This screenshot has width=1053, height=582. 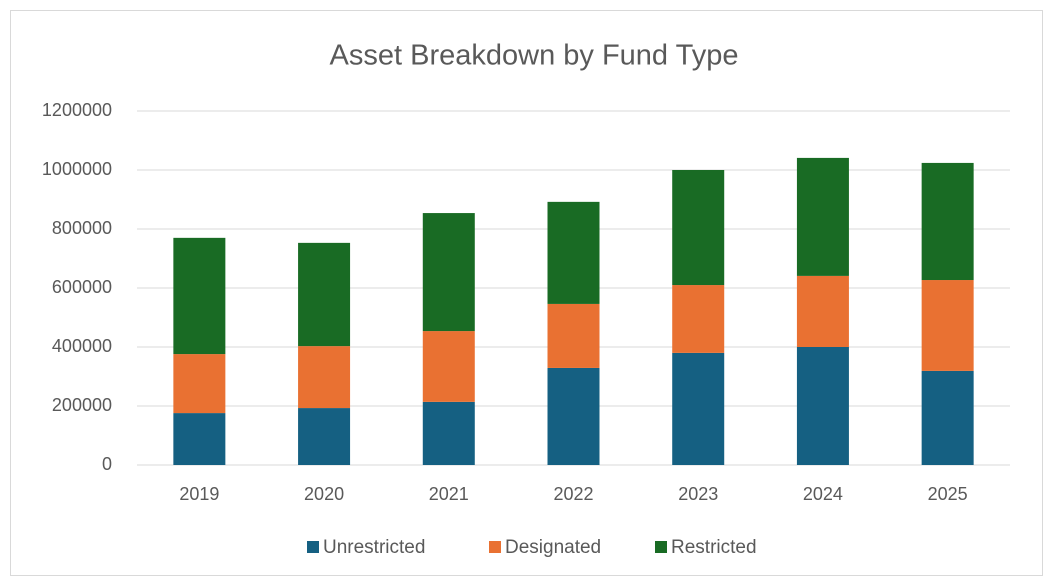 I want to click on x-tick-label: 2024, so click(x=823, y=494).